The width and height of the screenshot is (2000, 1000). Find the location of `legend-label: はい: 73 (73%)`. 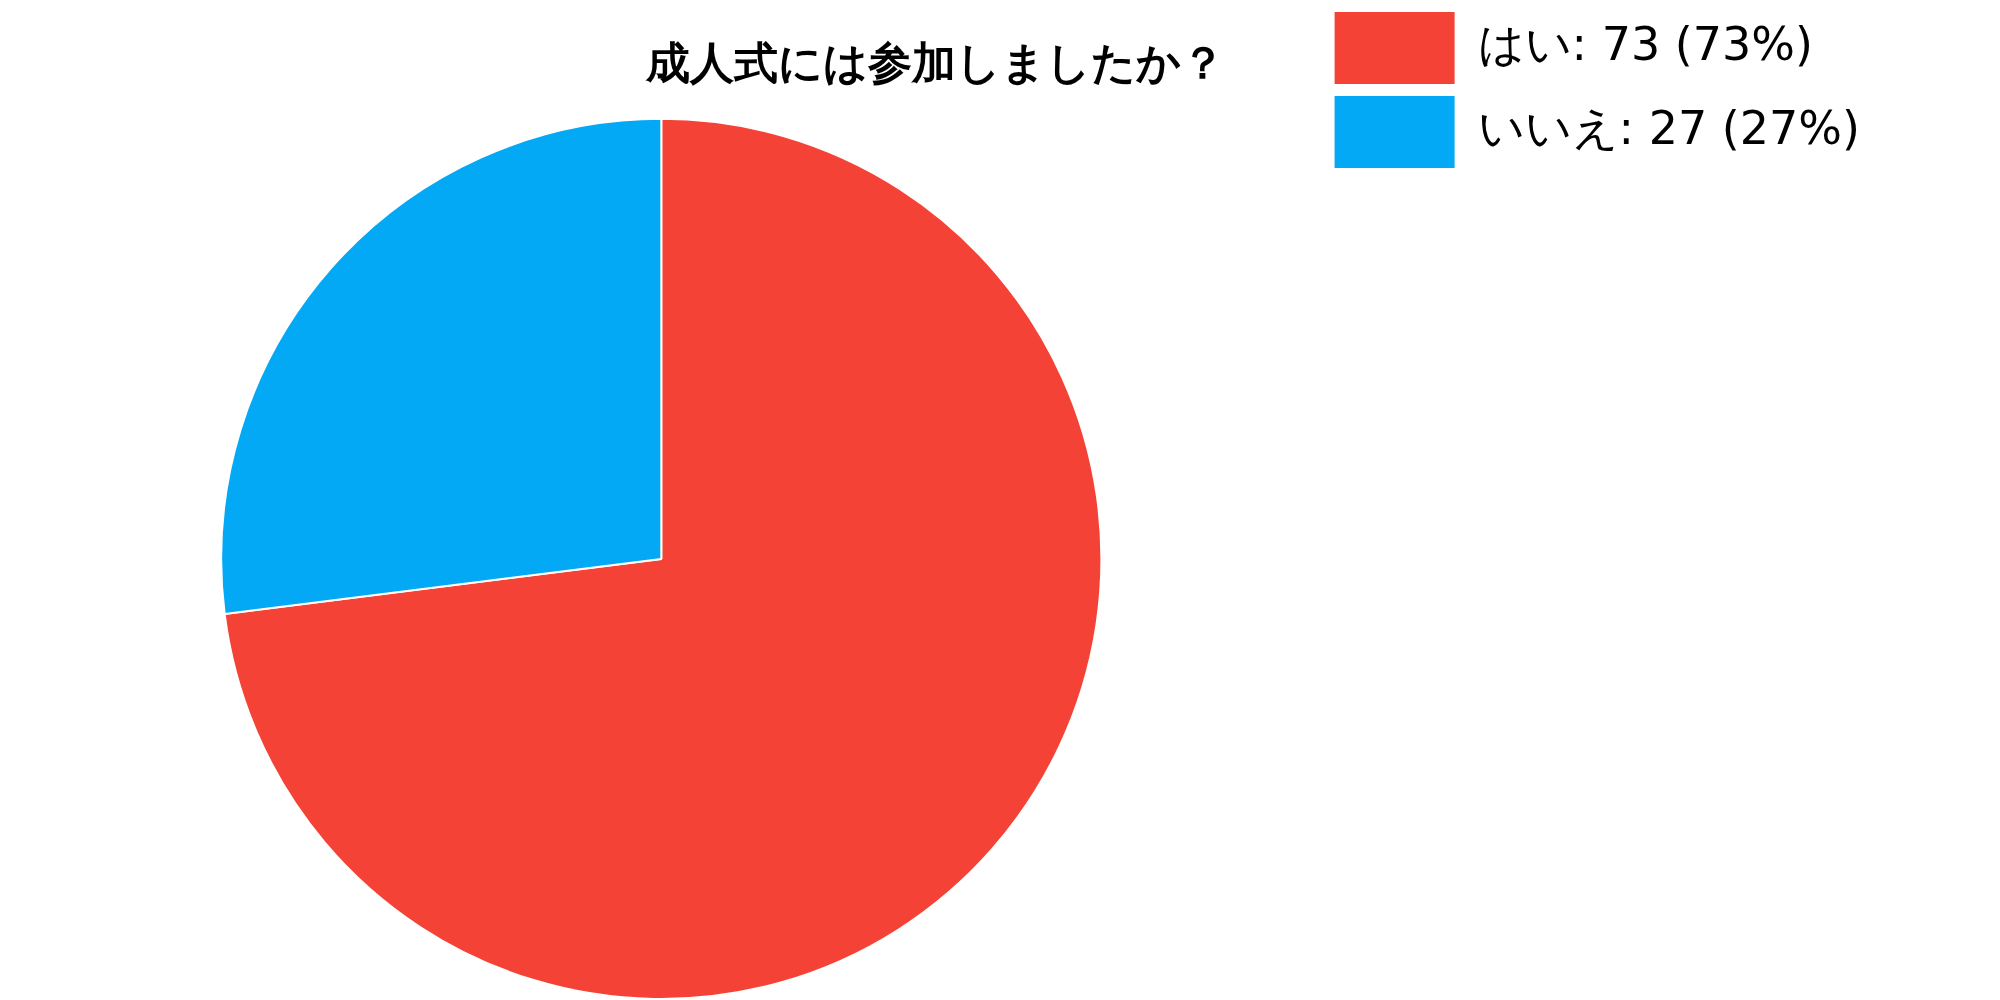

legend-label: はい: 73 (73%) is located at coordinates (1645, 43).